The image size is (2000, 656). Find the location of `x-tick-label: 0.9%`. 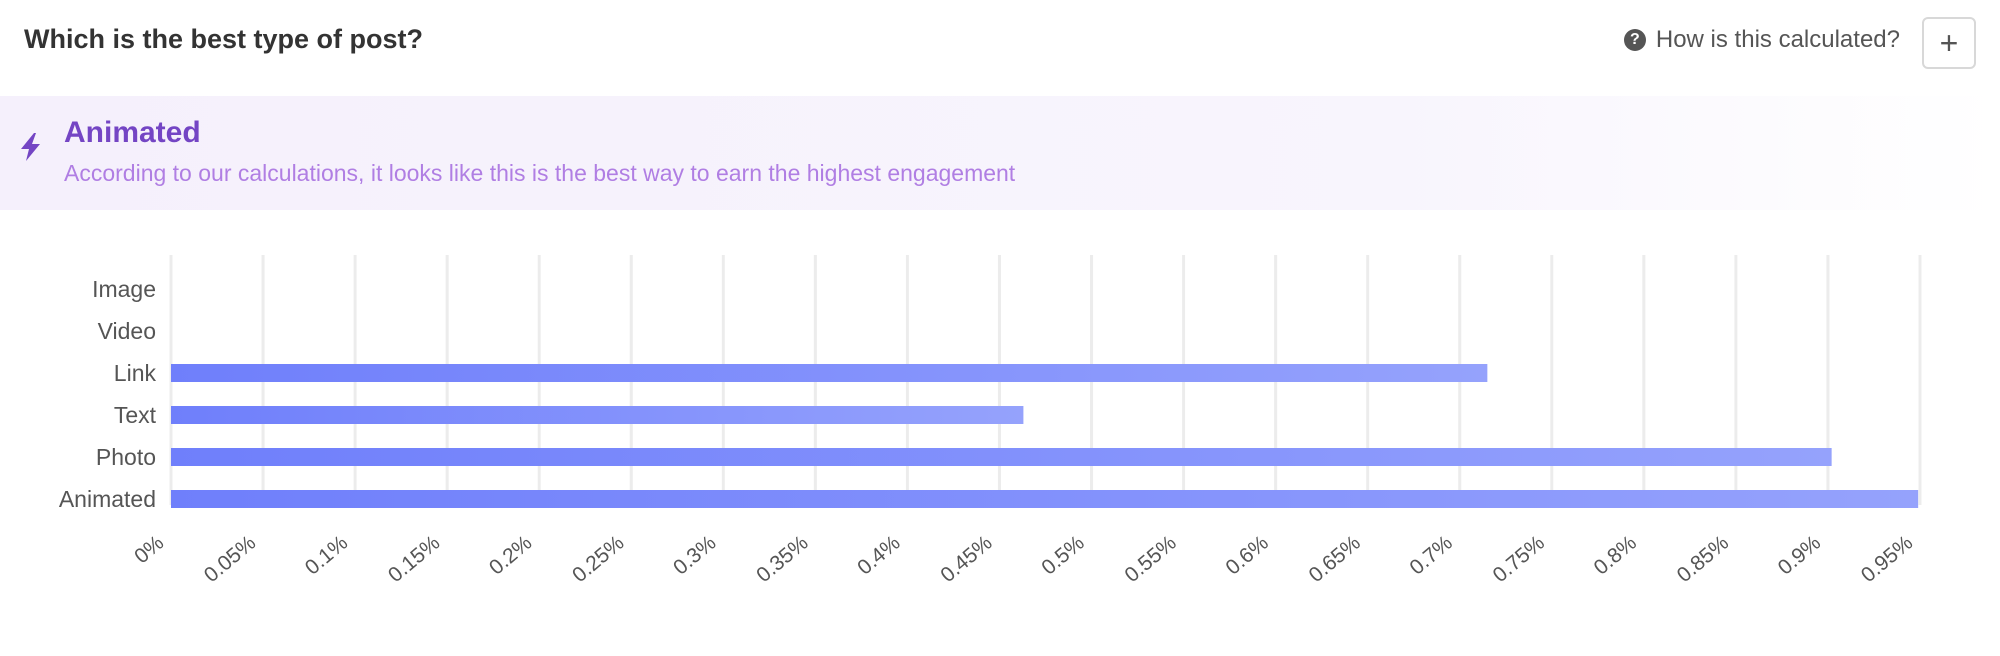

x-tick-label: 0.9% is located at coordinates (1799, 555).